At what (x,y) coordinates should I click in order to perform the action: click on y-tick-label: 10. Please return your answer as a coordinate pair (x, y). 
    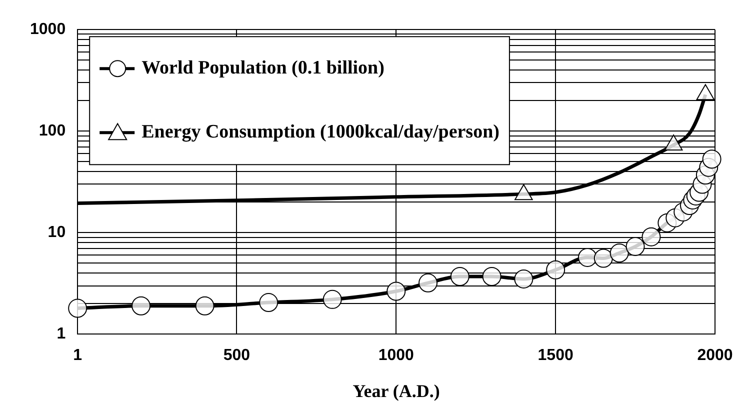
    Looking at the image, I should click on (57, 233).